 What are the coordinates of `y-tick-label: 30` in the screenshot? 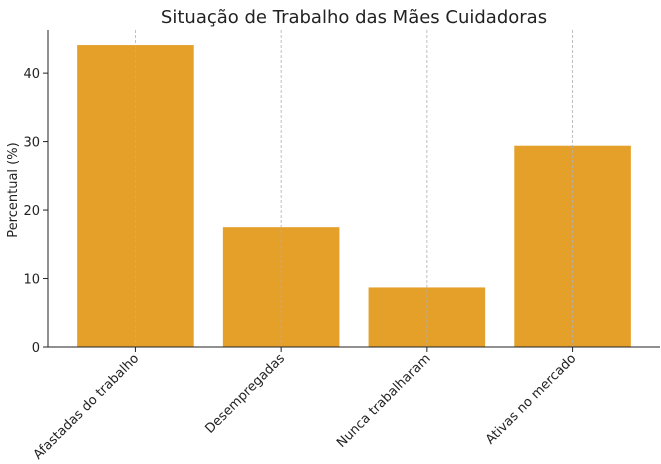 It's located at (31, 143).